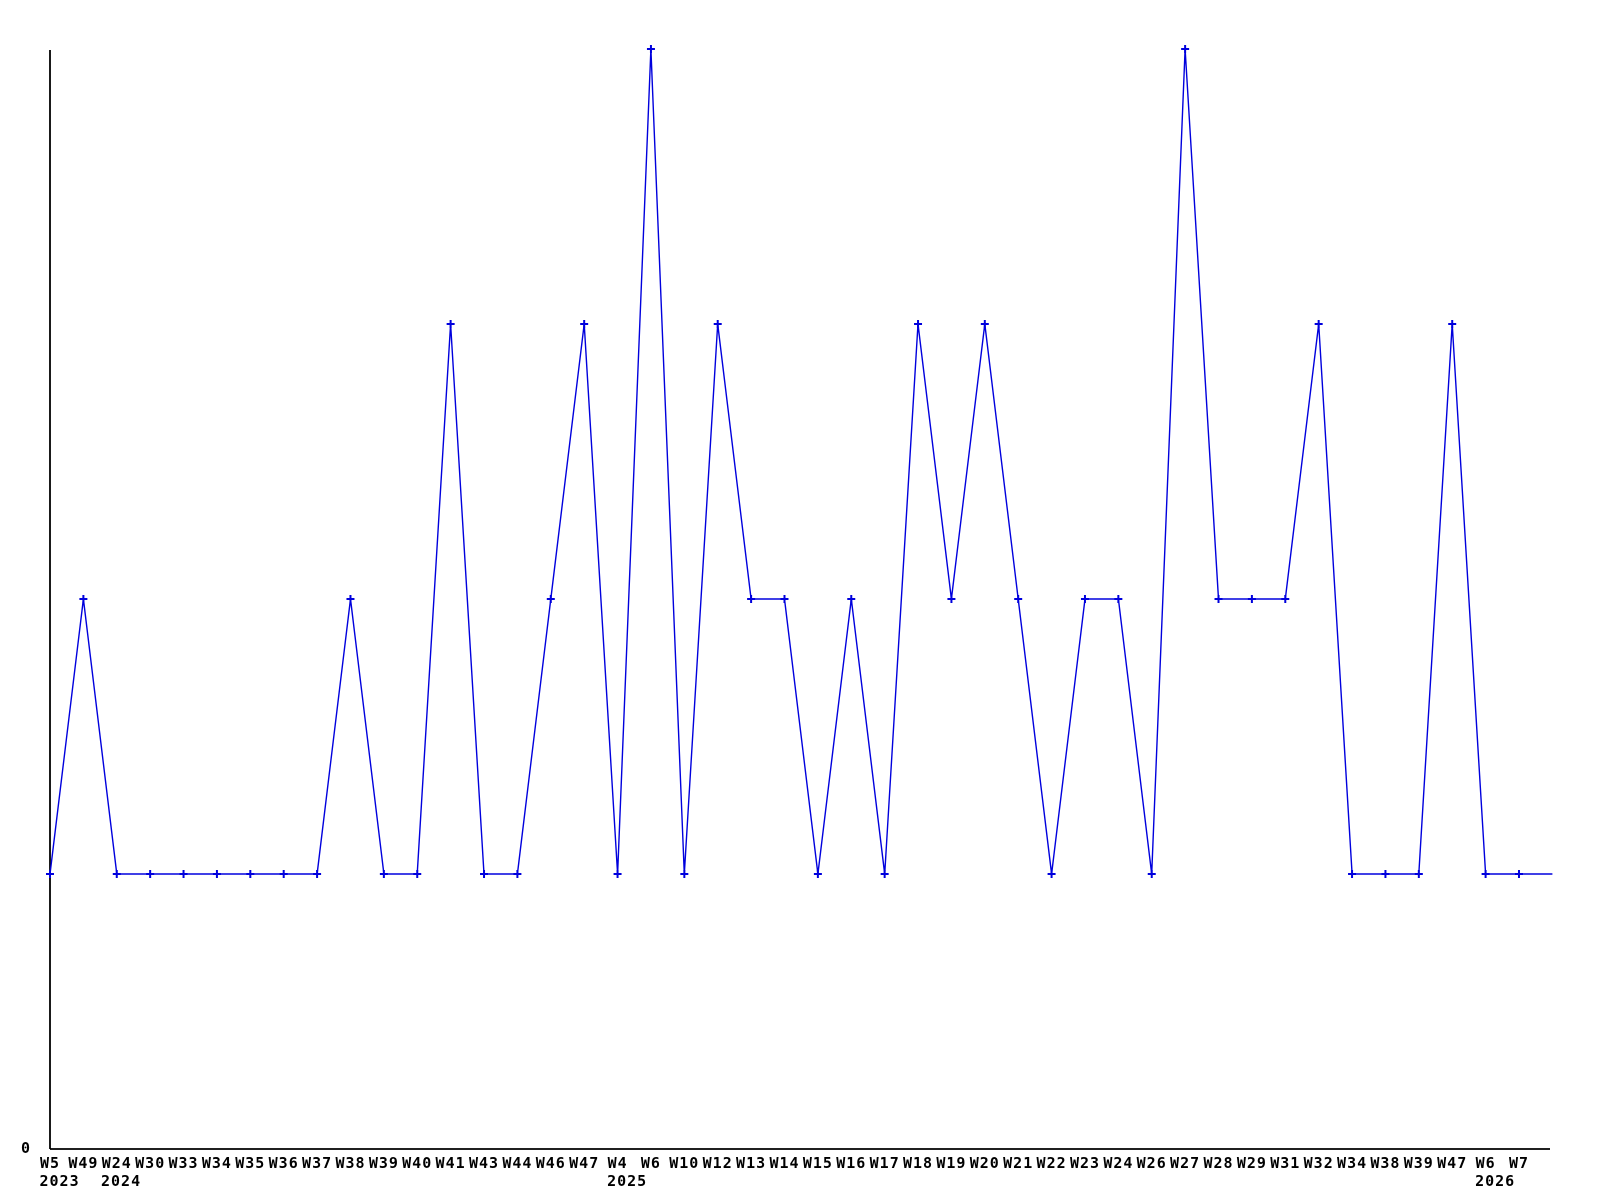  Describe the element at coordinates (417, 1163) in the screenshot. I see `x-tick-label: W40` at that location.